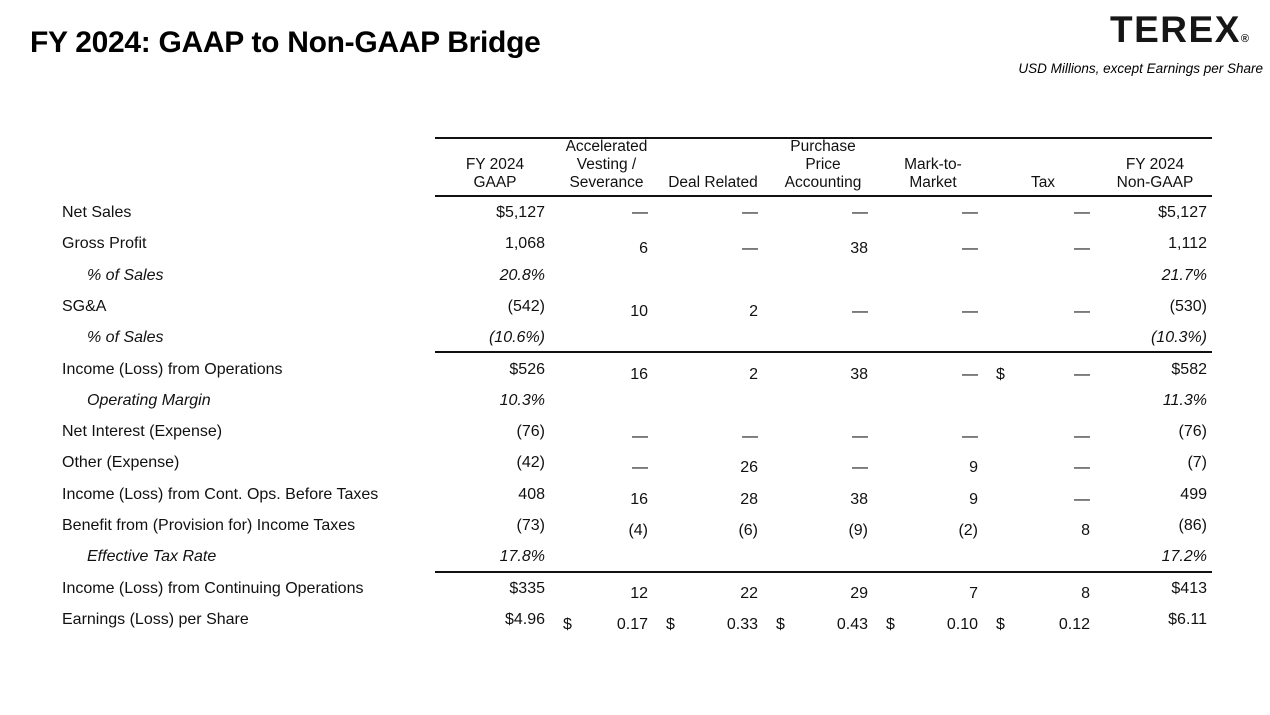  What do you see at coordinates (1155, 589) in the screenshot?
I see `cell: $413` at bounding box center [1155, 589].